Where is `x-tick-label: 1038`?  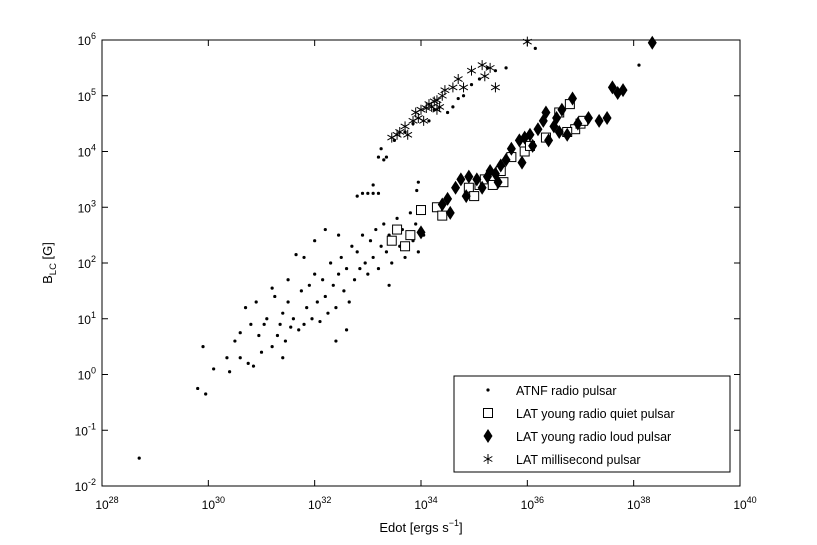
x-tick-label: 1038 is located at coordinates (638, 503).